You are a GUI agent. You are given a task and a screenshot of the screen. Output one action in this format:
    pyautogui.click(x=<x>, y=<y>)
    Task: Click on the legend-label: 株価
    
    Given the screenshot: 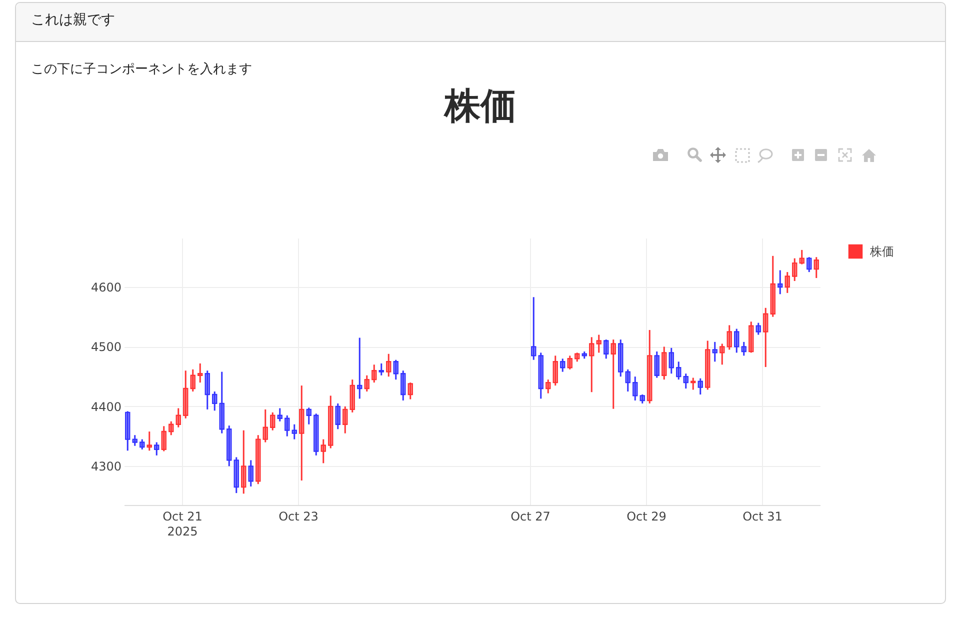 What is the action you would take?
    pyautogui.click(x=881, y=251)
    